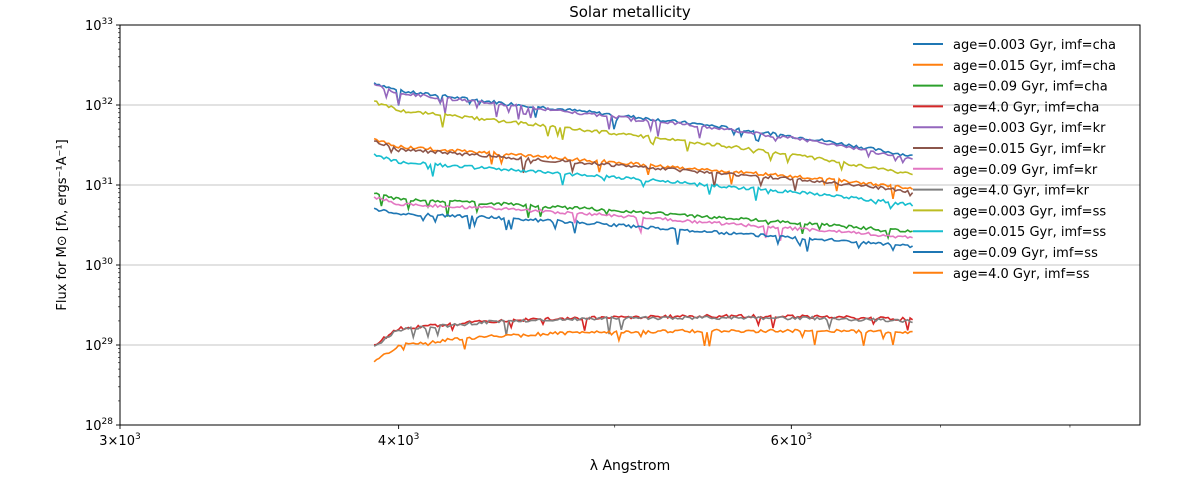 This screenshot has width=1200, height=500. I want to click on legend-label: age=4.0 Gyr, imf=kr, so click(1021, 191).